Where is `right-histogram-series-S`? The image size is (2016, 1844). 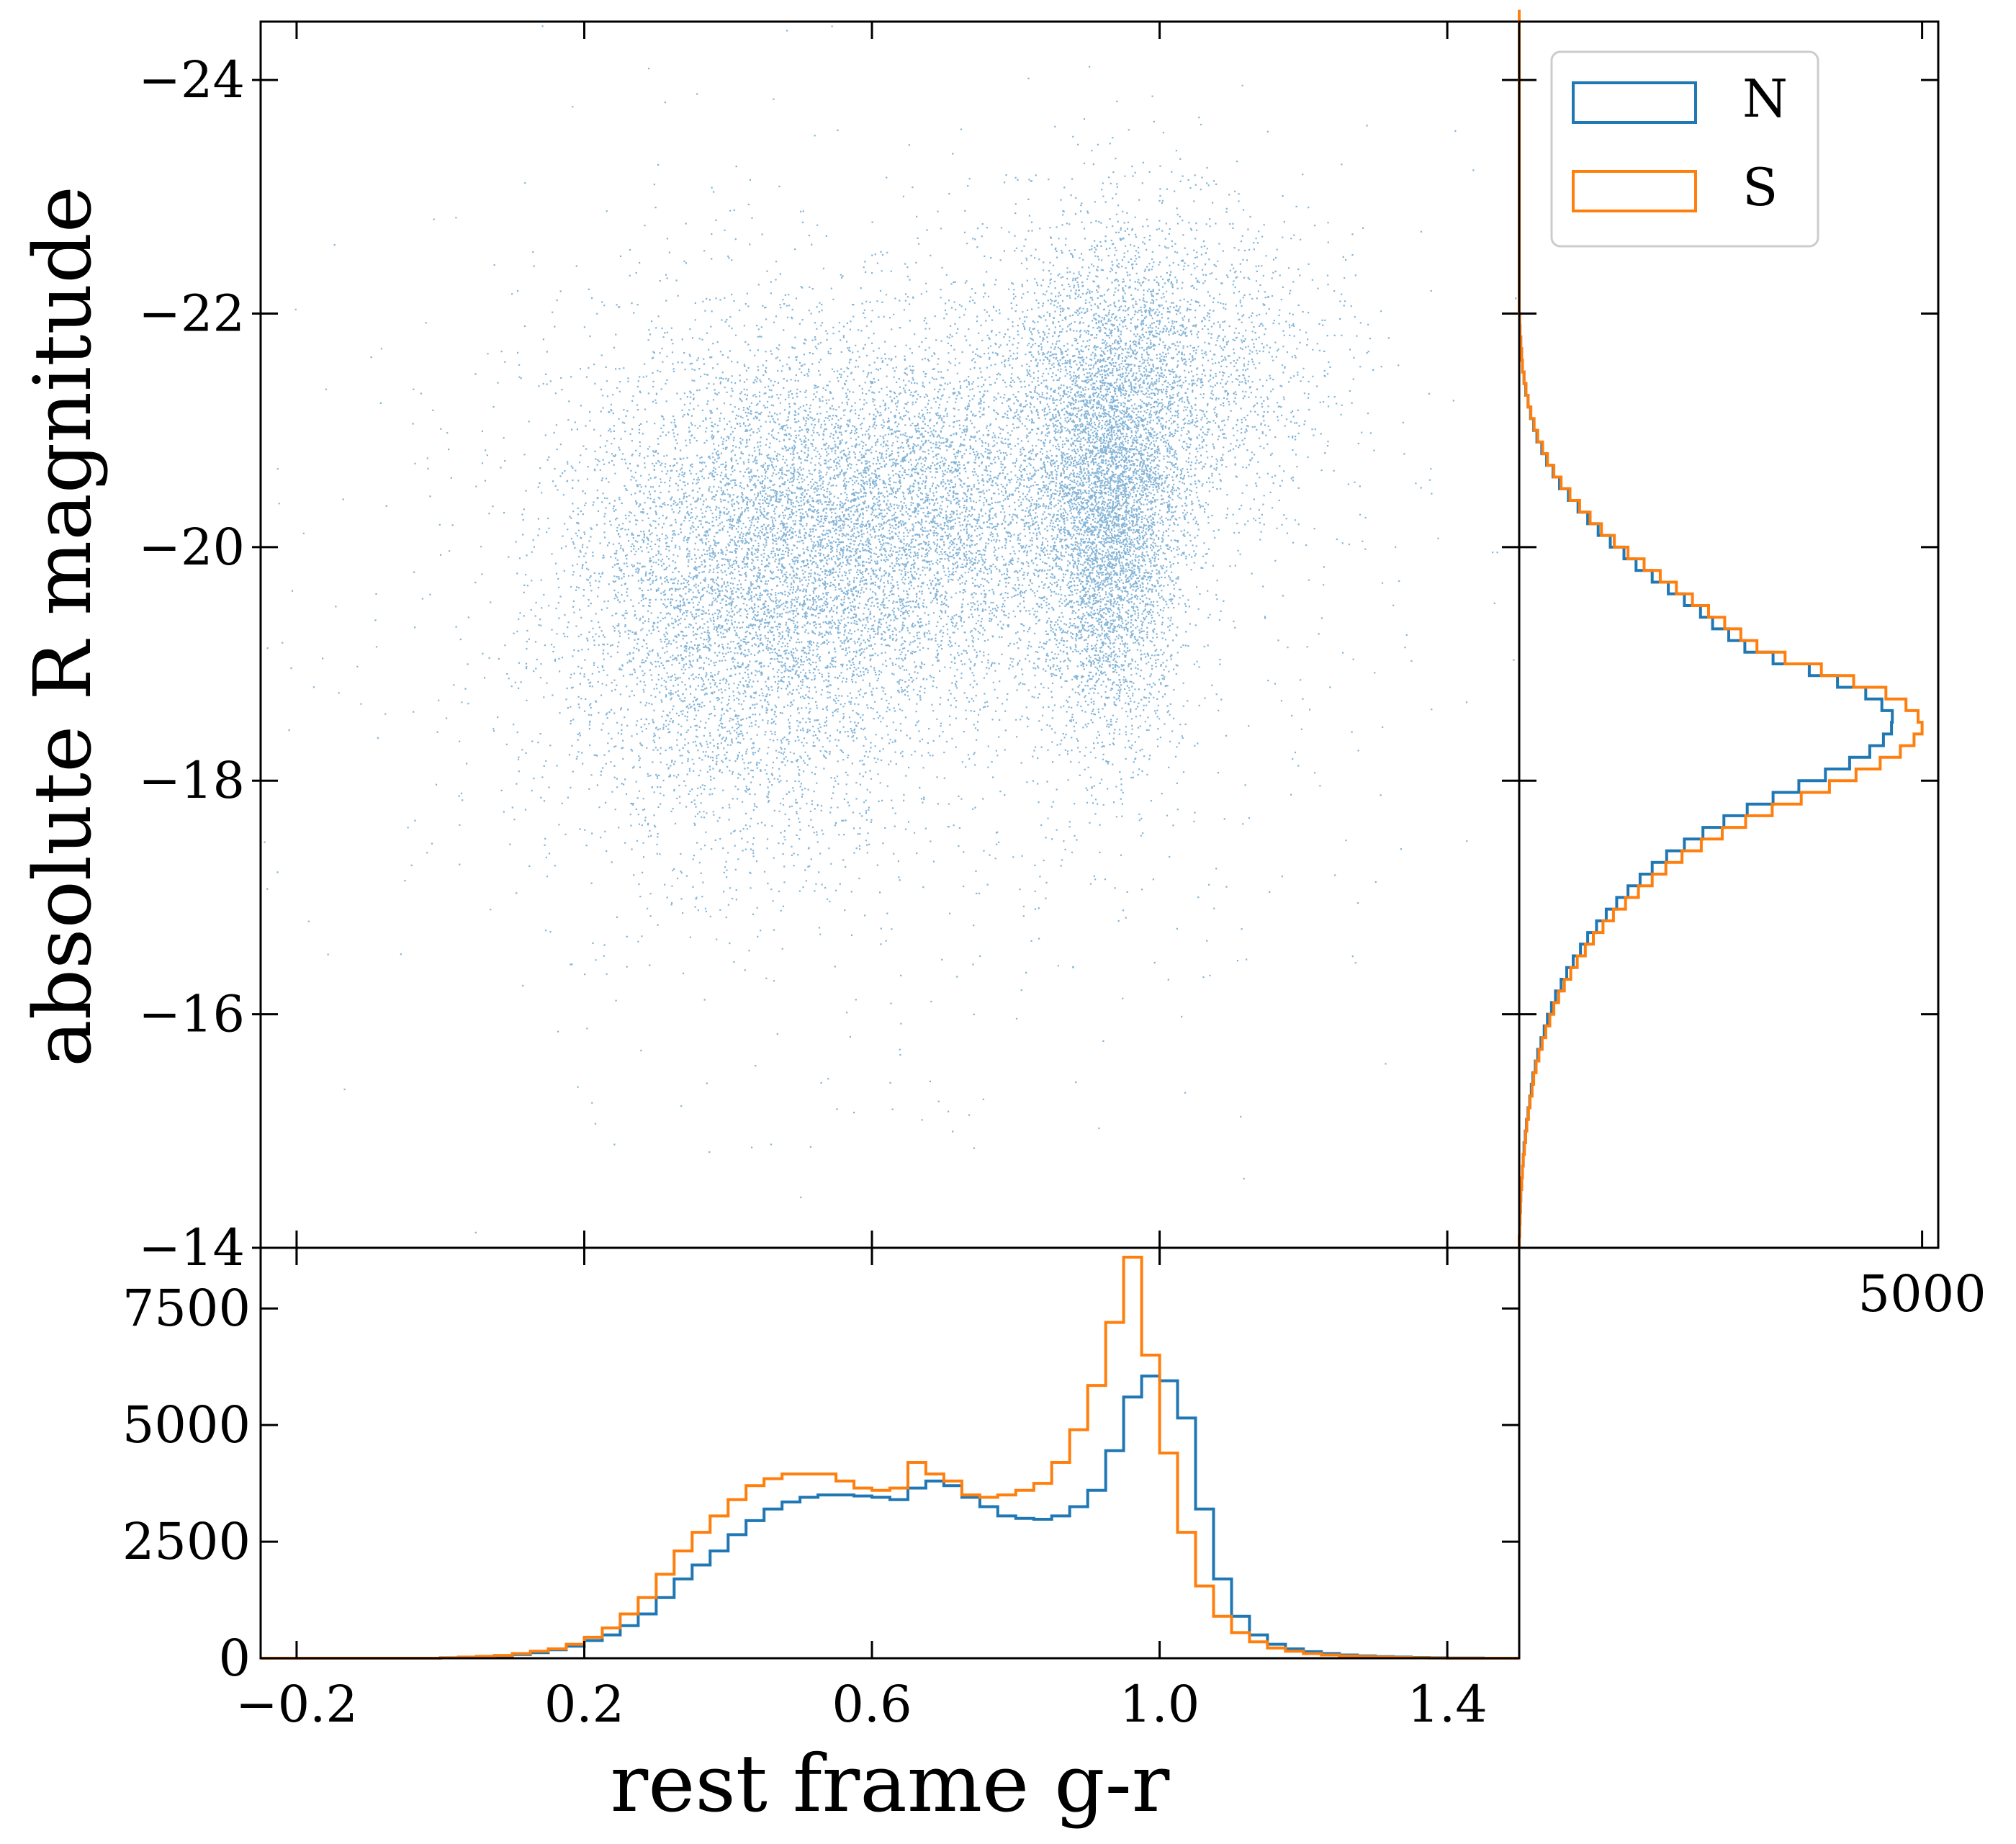 right-histogram-series-S is located at coordinates (1721, 628).